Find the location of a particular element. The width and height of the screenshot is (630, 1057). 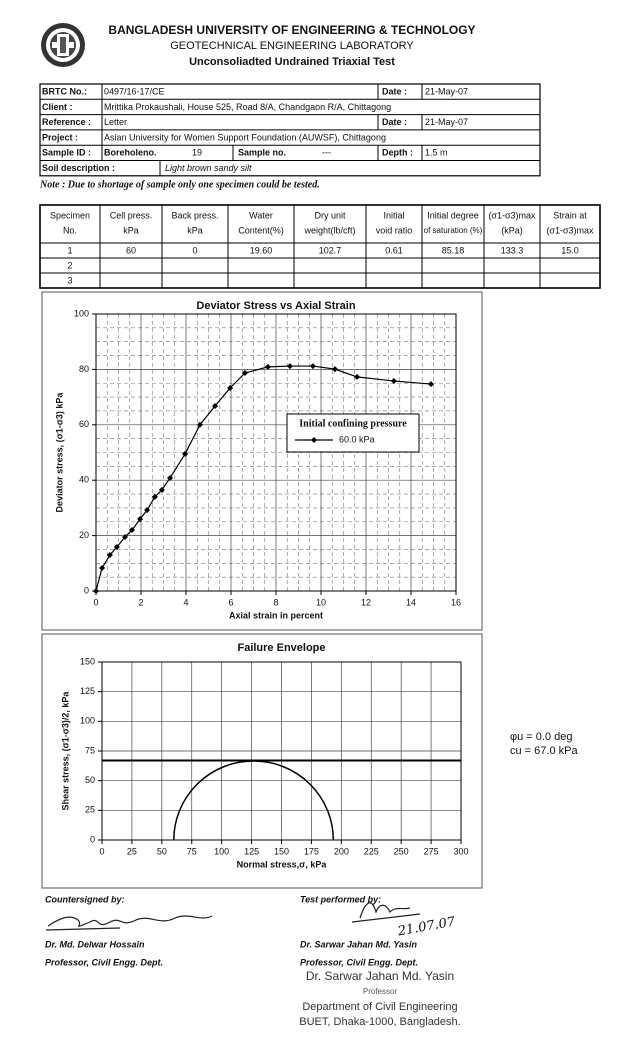

signer-name: Dr. Md. Delwar Hossain is located at coordinates (95, 944).